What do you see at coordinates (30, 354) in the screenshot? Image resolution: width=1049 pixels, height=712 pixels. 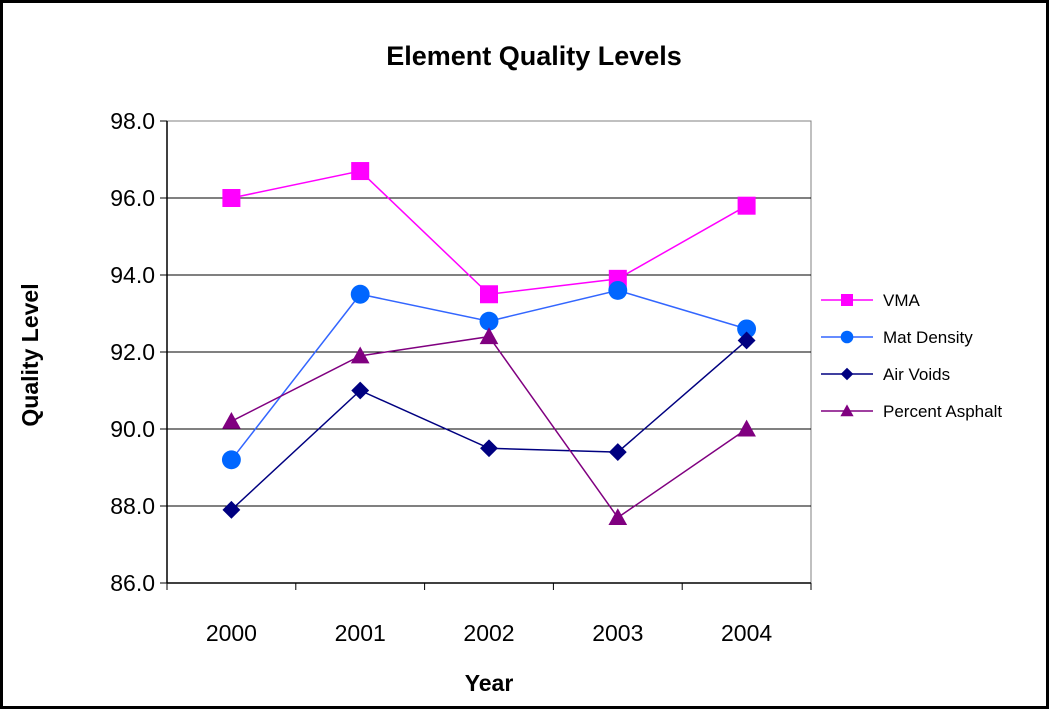 I see `y-axis-title: Quality Level` at bounding box center [30, 354].